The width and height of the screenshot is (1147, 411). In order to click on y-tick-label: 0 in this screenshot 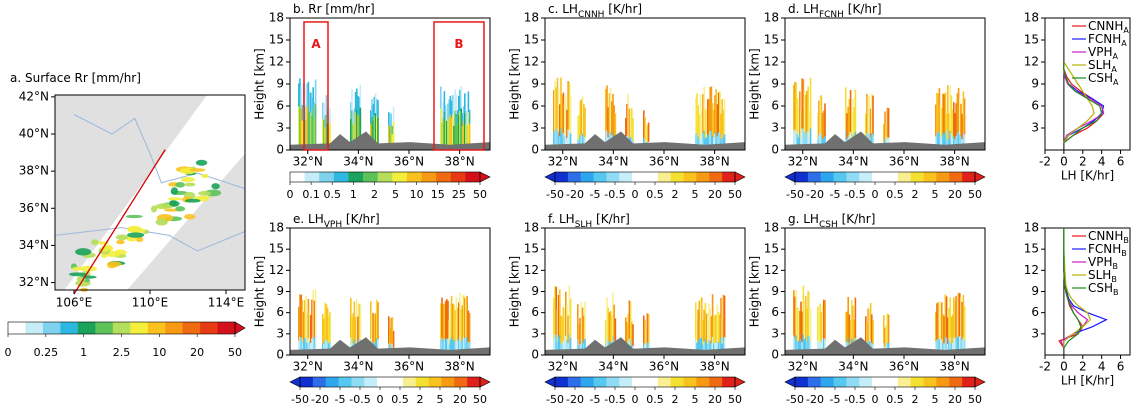, I will do `click(775, 355)`.